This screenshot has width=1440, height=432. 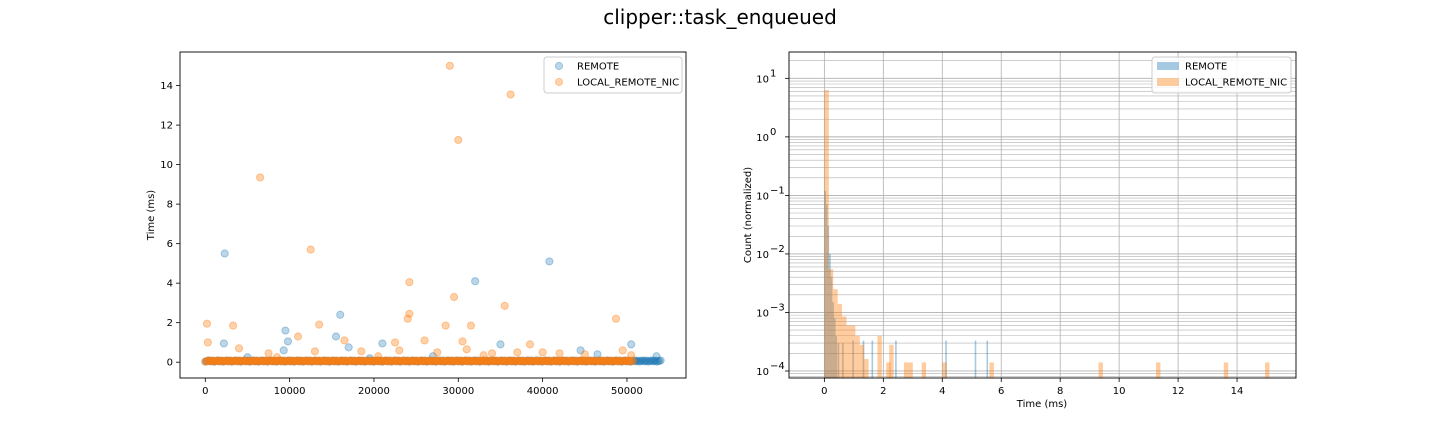 I want to click on histogram-bar, so click(x=844, y=347).